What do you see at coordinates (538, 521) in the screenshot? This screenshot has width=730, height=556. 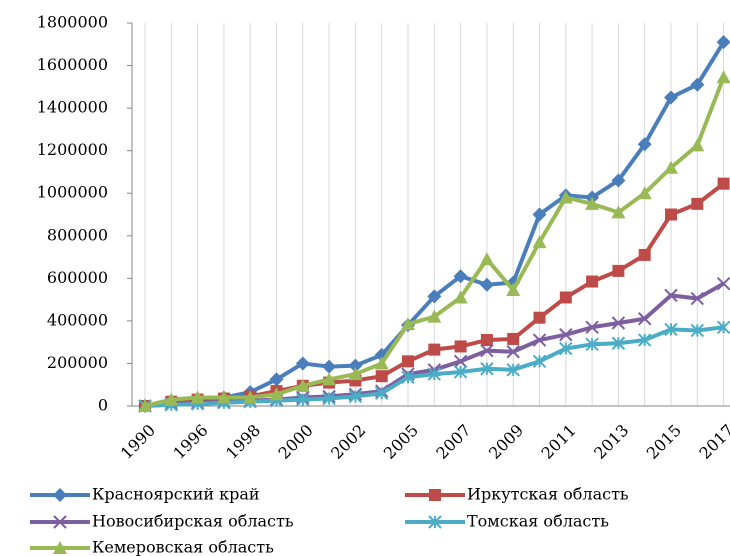 I see `legend-label: Томская область` at bounding box center [538, 521].